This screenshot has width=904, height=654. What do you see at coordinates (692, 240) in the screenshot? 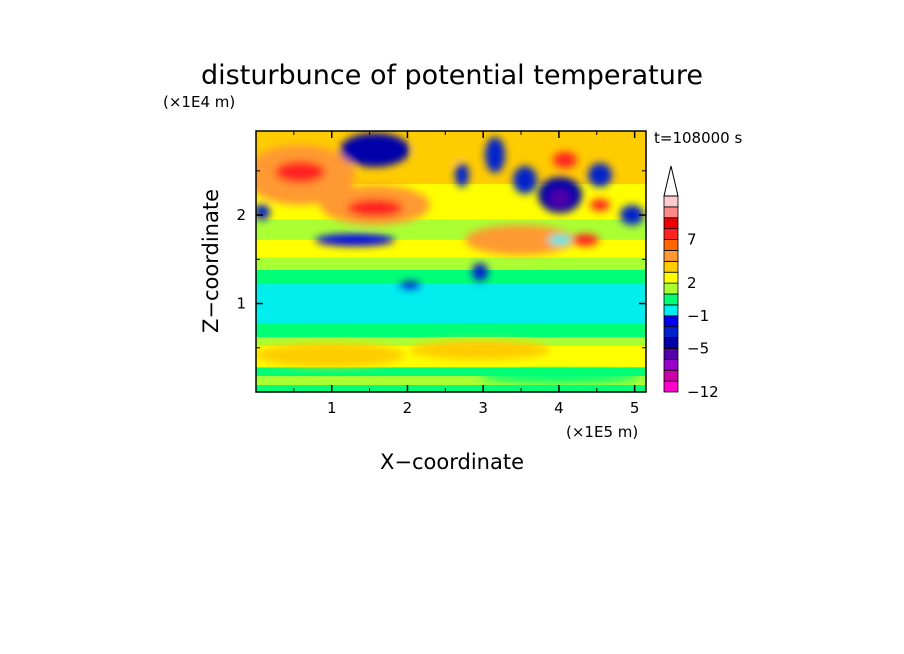
I see `colorbar-label: 7` at bounding box center [692, 240].